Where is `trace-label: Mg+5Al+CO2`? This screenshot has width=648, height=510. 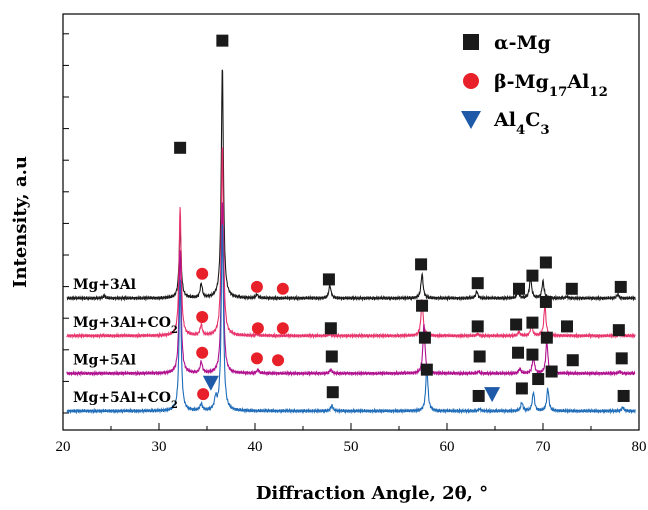
trace-label: Mg+5Al+CO2 is located at coordinates (125, 400).